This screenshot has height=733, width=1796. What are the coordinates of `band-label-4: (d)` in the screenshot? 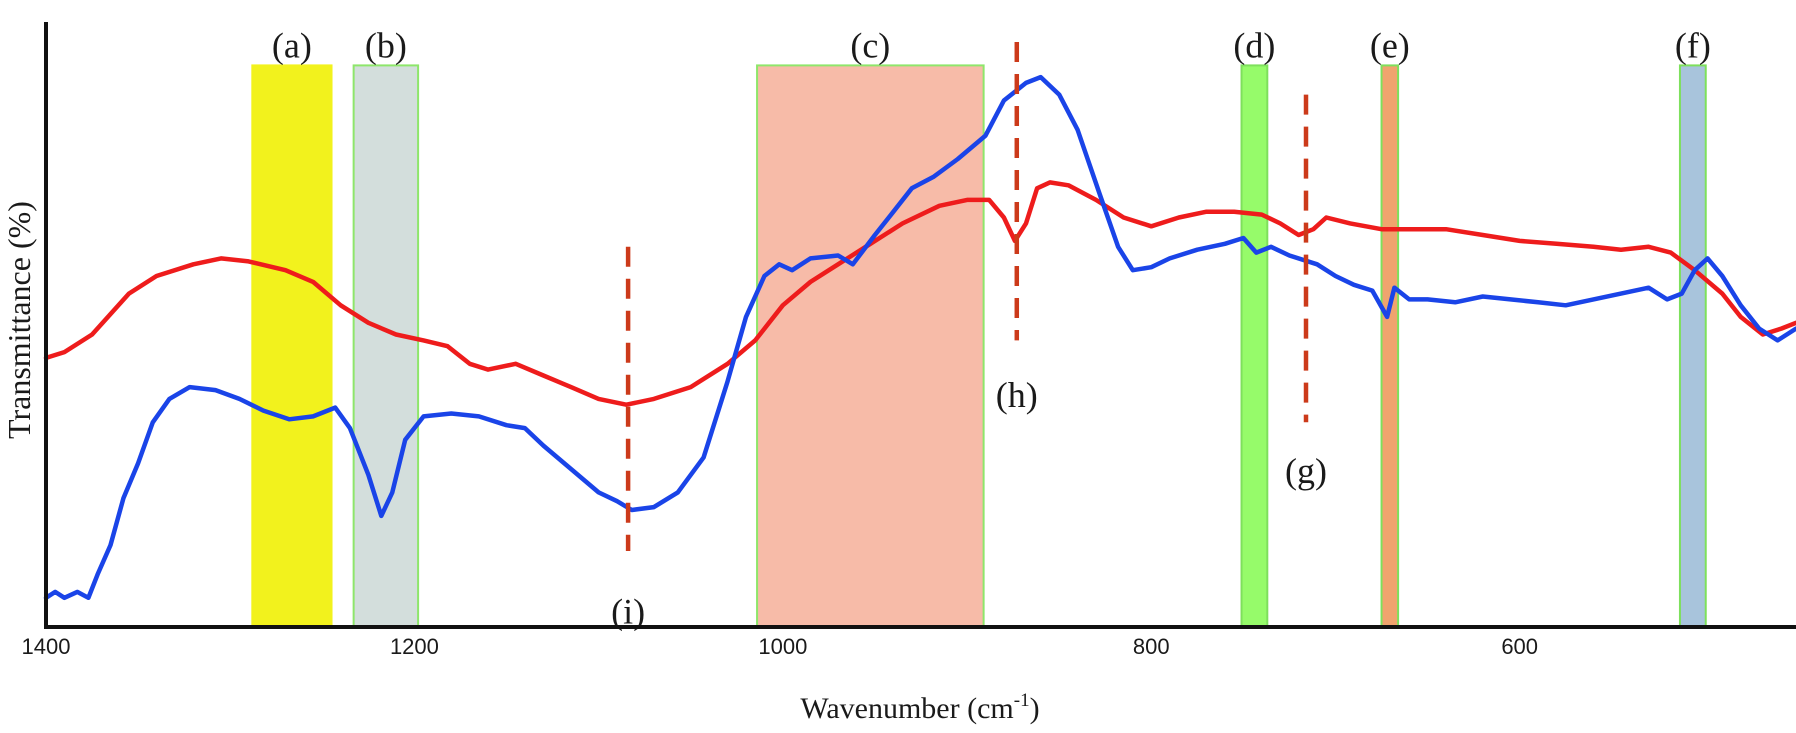 It's located at (1254, 45).